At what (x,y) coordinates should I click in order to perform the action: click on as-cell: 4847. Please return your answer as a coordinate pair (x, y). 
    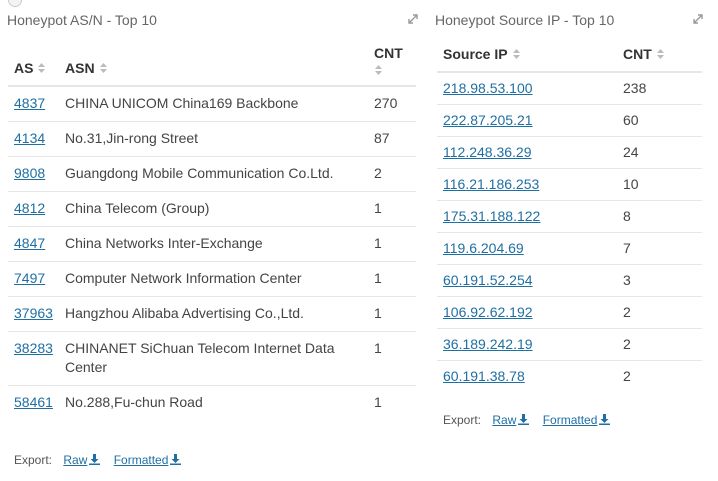
    Looking at the image, I should click on (33, 244).